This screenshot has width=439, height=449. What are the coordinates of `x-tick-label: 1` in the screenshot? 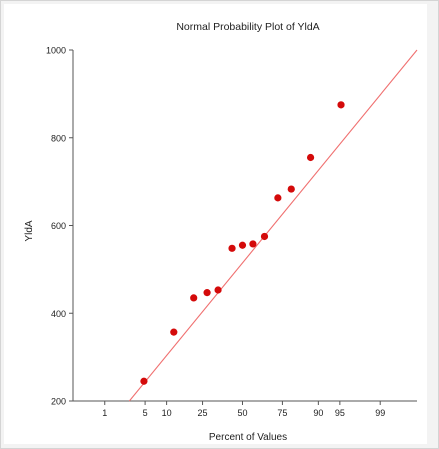 It's located at (104, 413).